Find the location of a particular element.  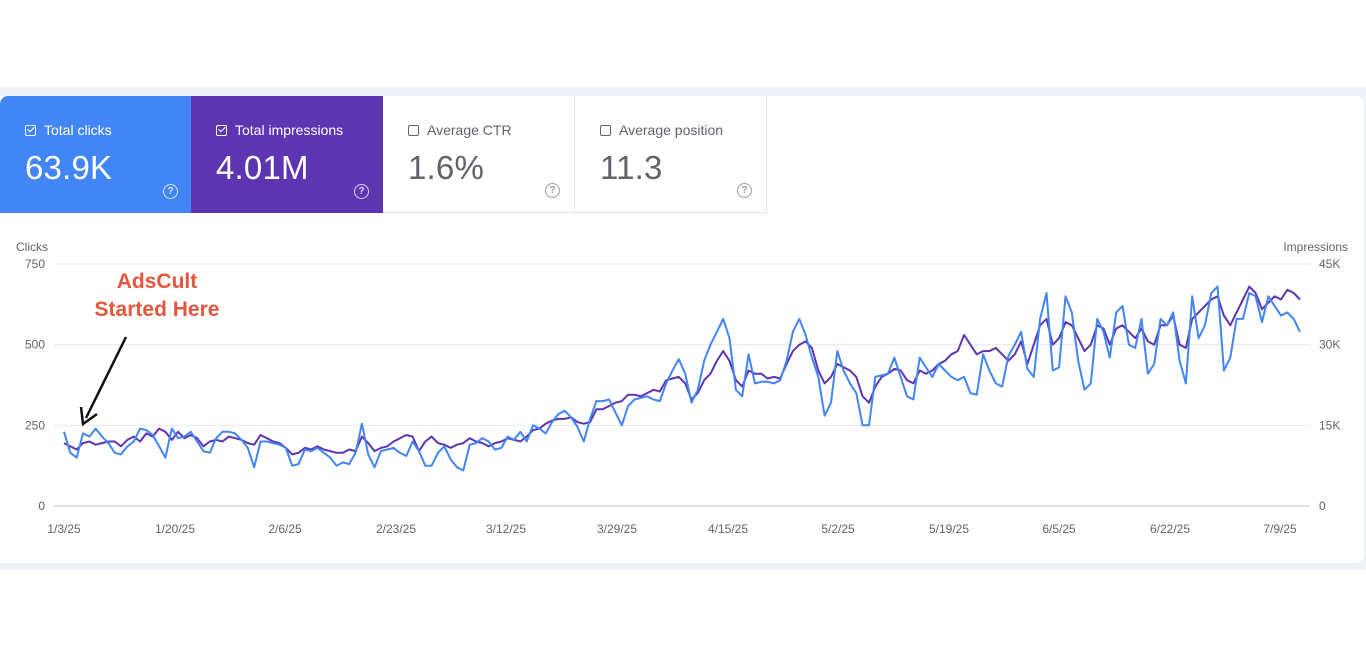

x-axis-tick-label: 6/22/25 is located at coordinates (1170, 529).